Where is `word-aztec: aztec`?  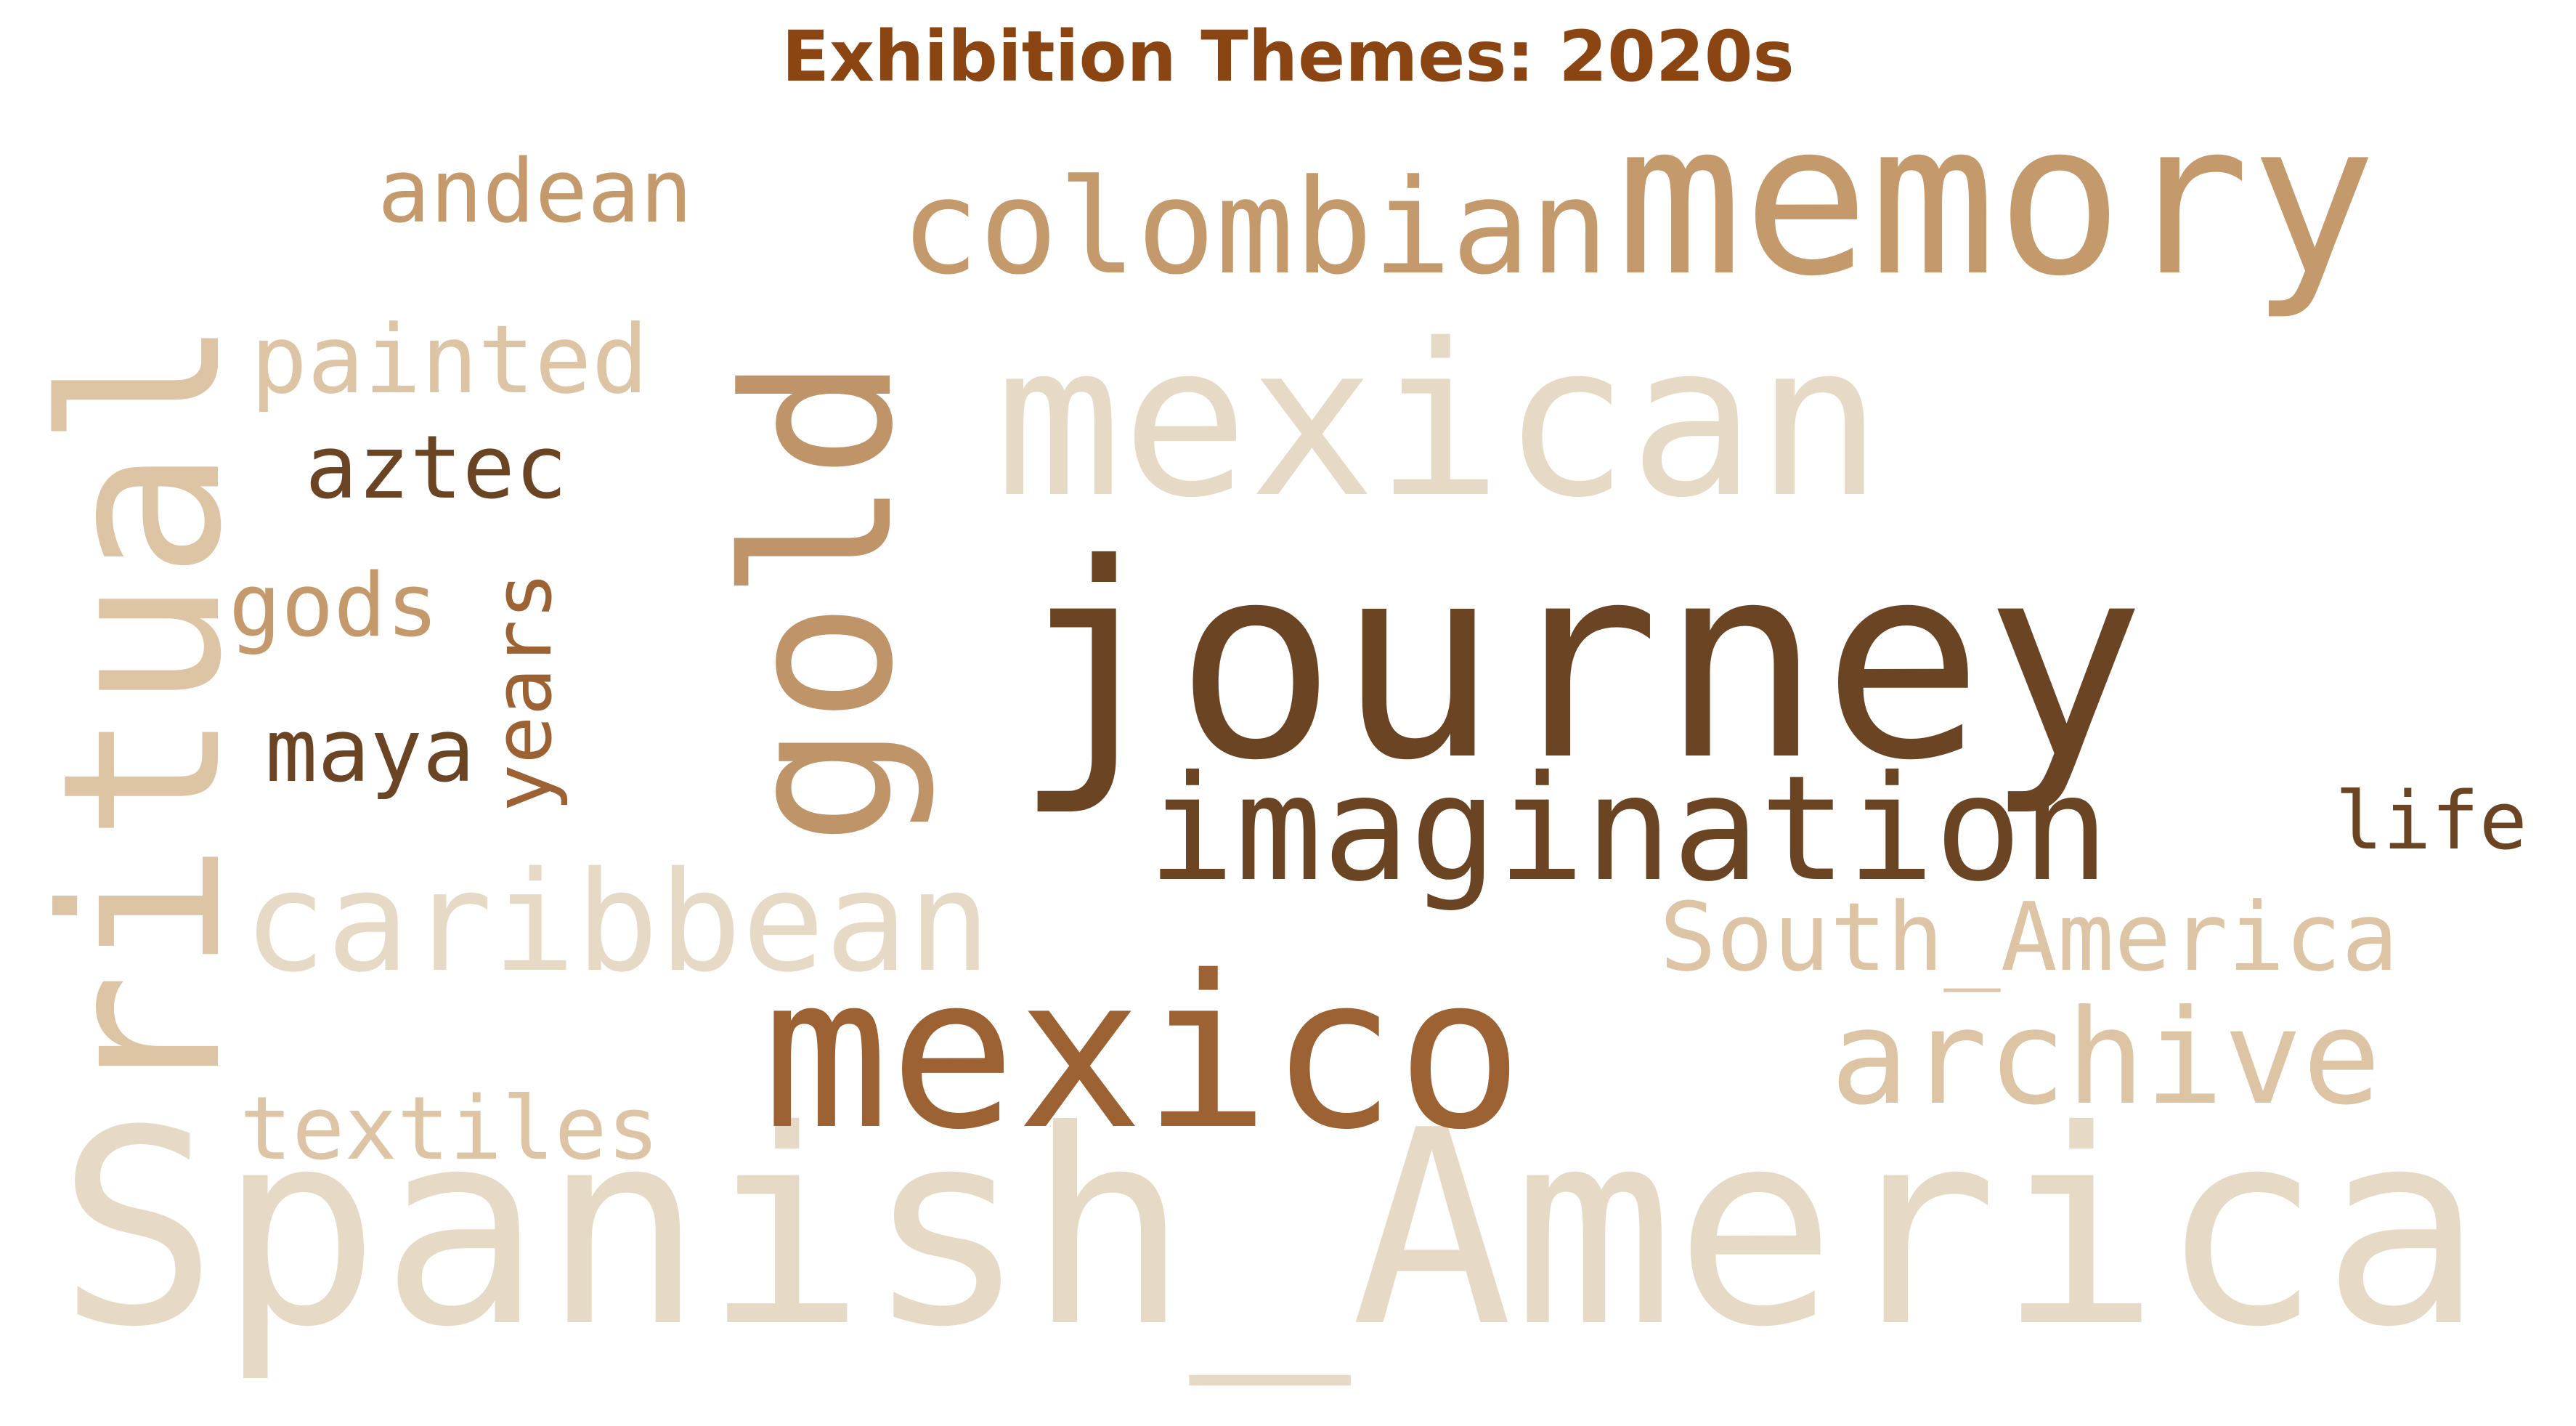
word-aztec: aztec is located at coordinates (436, 468).